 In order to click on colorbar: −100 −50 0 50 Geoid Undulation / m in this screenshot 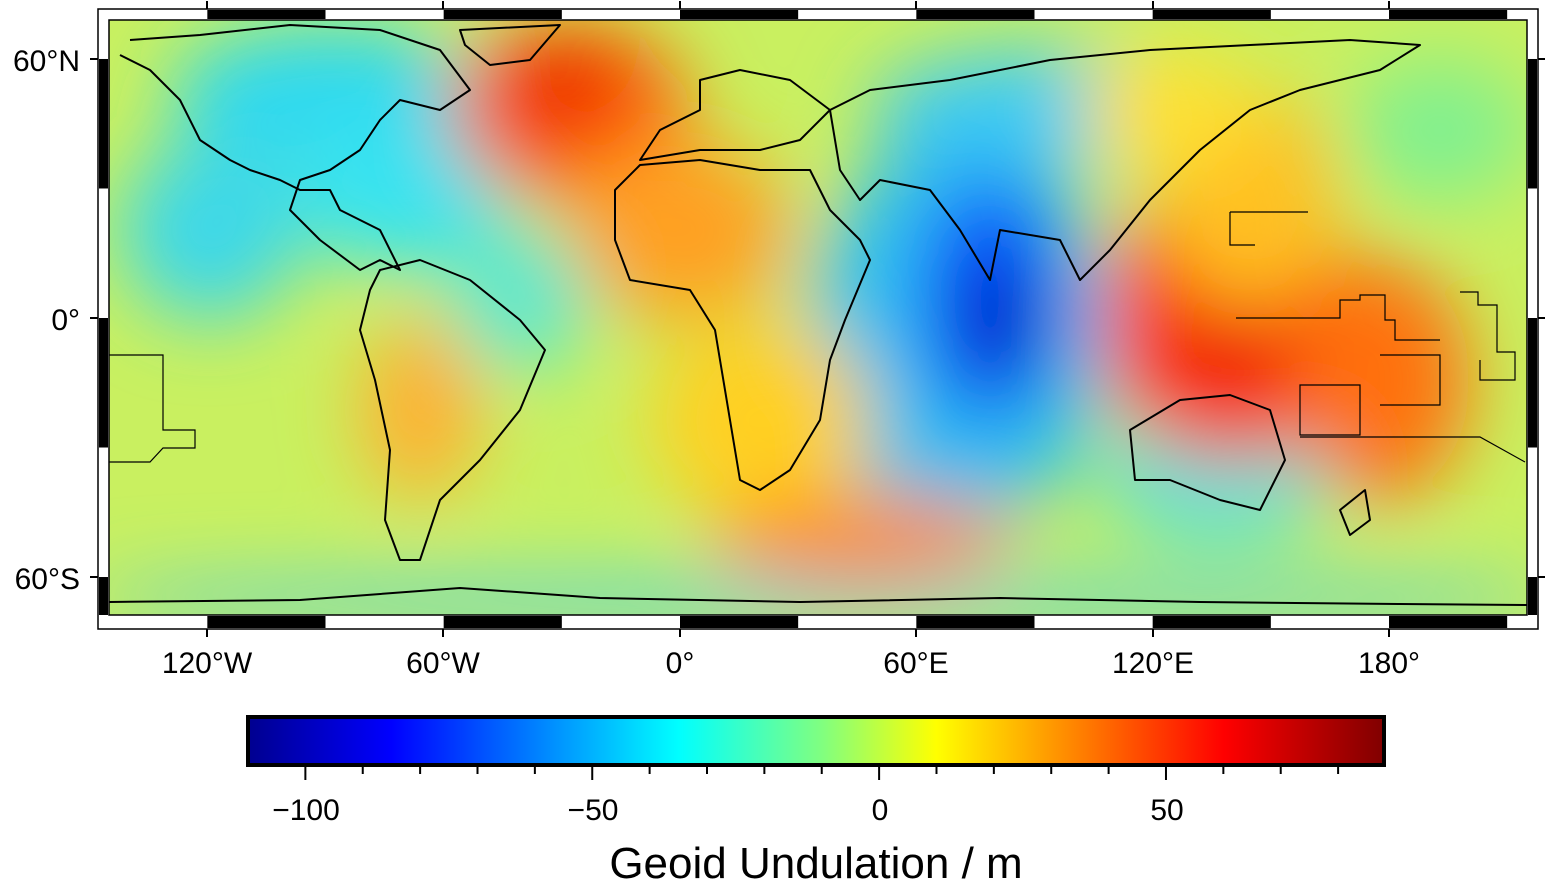, I will do `click(816, 801)`.